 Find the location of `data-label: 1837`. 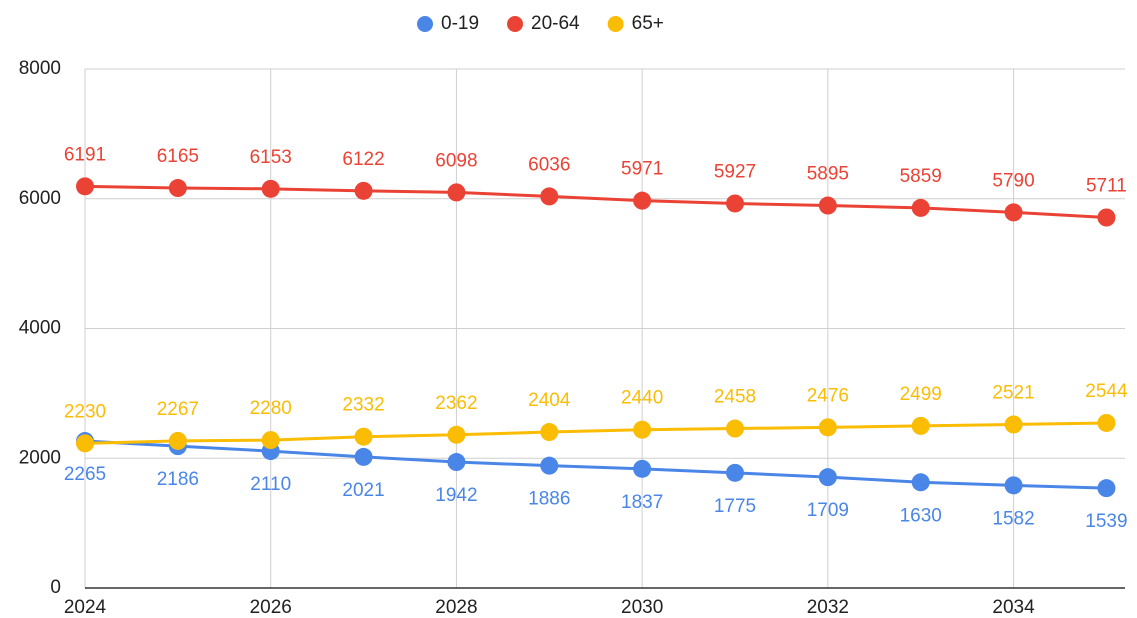

data-label: 1837 is located at coordinates (642, 502).